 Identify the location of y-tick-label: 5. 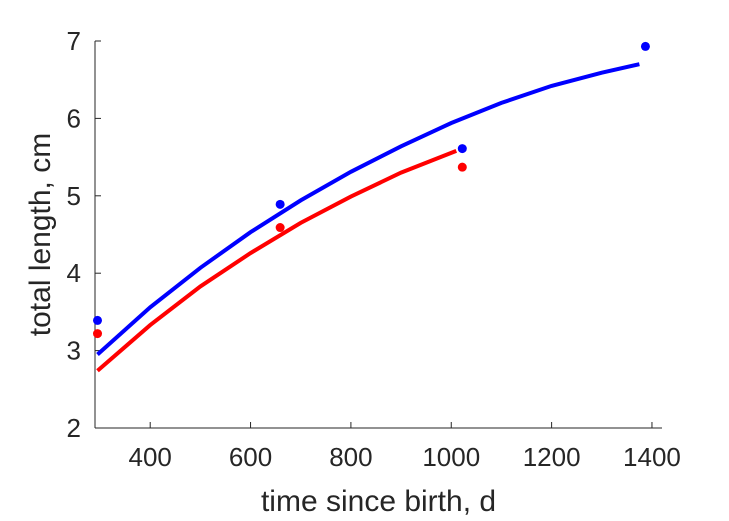
(74, 196).